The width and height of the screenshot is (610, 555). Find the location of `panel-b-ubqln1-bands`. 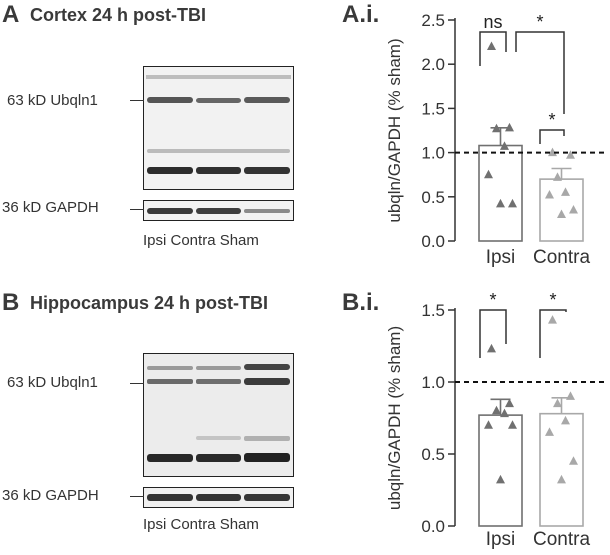

panel-b-ubqln1-bands is located at coordinates (218, 415).